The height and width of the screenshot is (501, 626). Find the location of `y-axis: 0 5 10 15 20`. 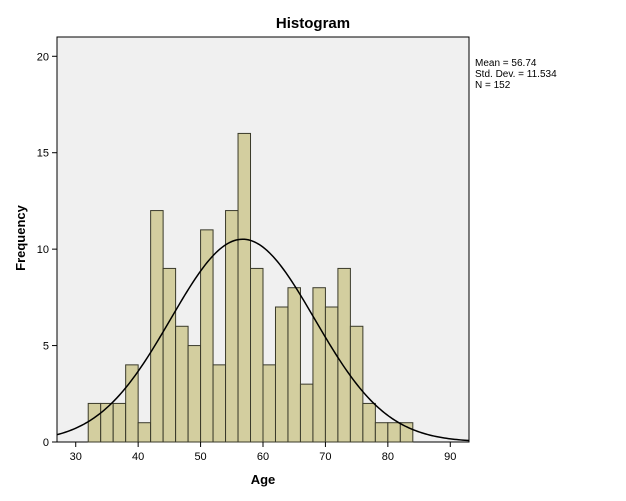

y-axis: 0 5 10 15 20 is located at coordinates (47, 250).